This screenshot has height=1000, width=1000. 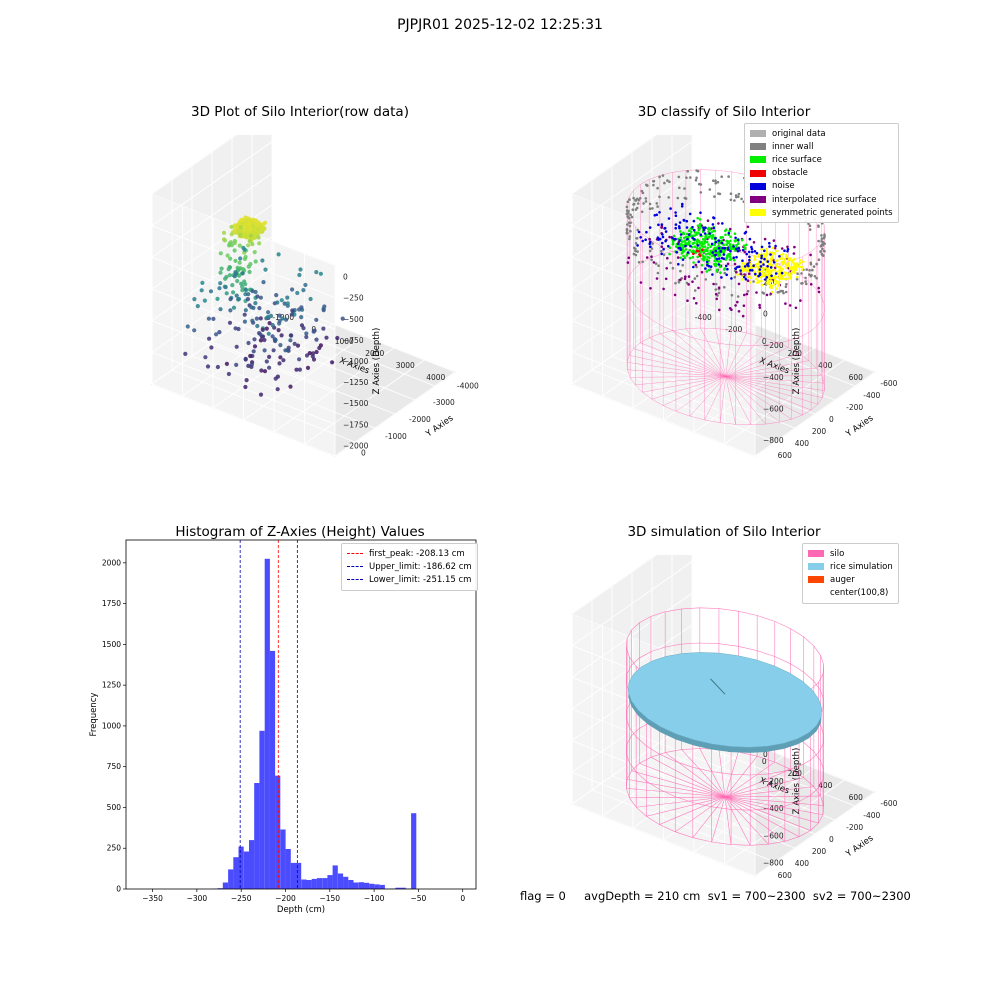 What do you see at coordinates (797, 159) in the screenshot?
I see `legend-label: rice surface` at bounding box center [797, 159].